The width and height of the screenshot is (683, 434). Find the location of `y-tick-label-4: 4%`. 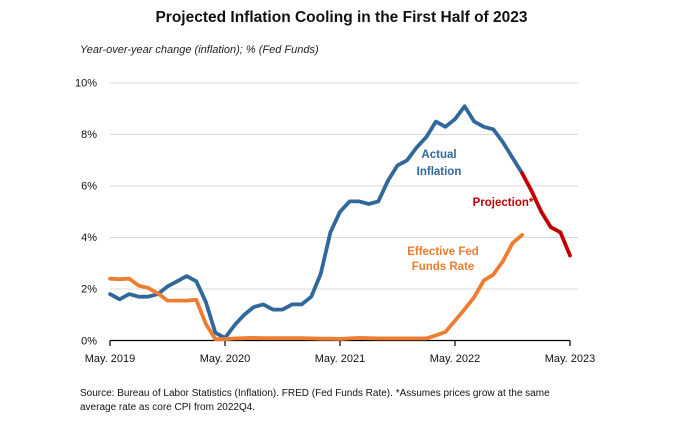

y-tick-label-4: 4% is located at coordinates (89, 238).